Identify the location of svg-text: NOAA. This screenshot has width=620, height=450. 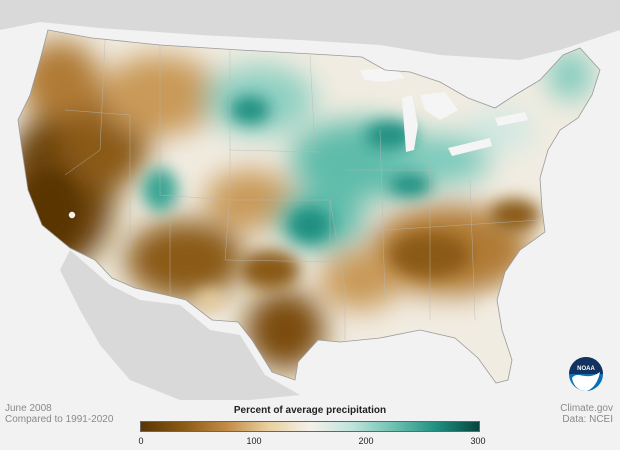
(586, 369).